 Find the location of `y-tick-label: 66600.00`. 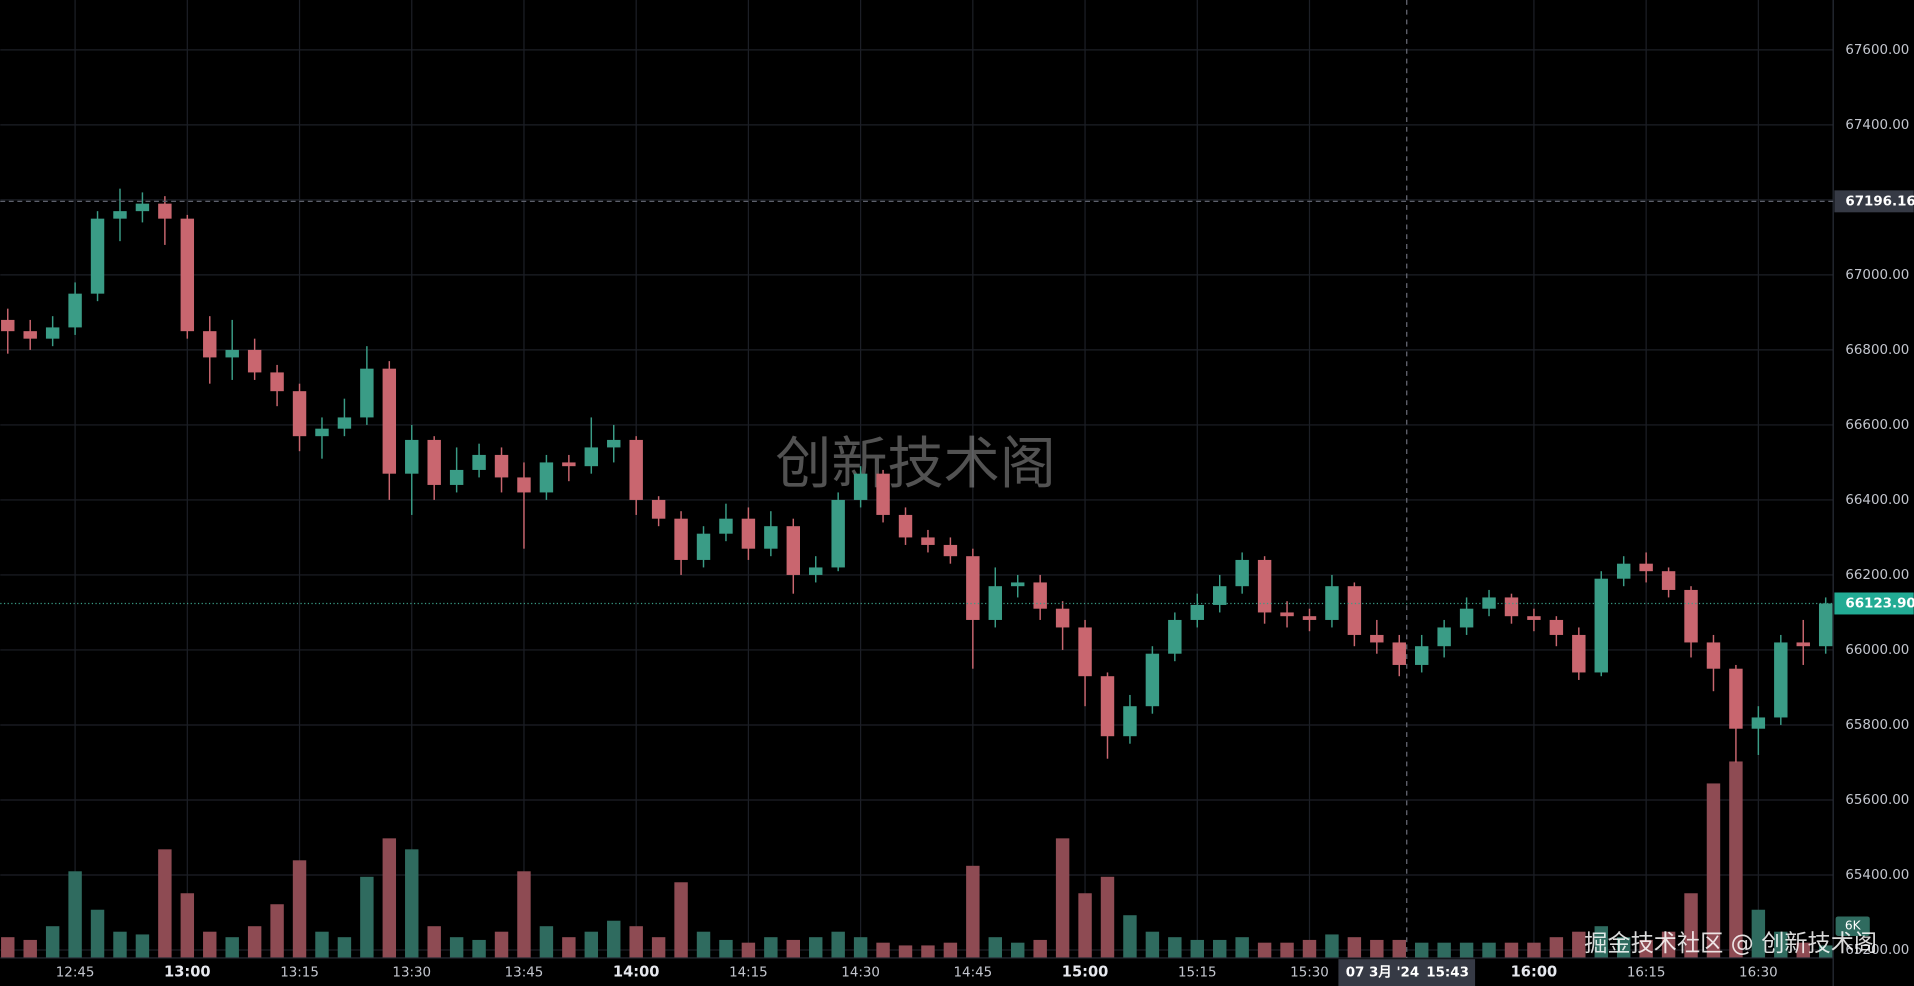

y-tick-label: 66600.00 is located at coordinates (1877, 425).